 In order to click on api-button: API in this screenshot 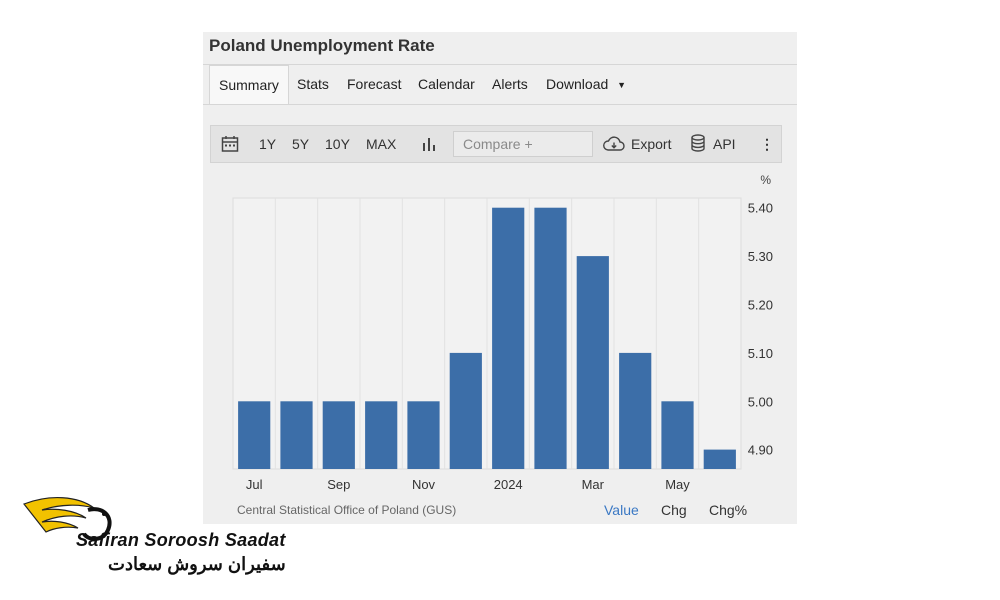, I will do `click(713, 144)`.